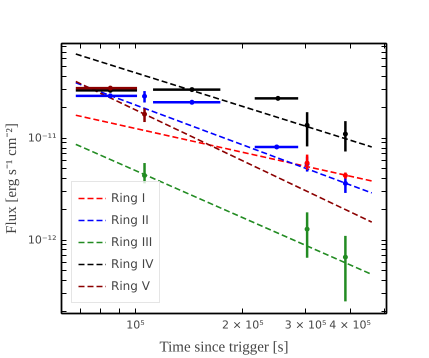 This screenshot has width=429, height=358. Describe the element at coordinates (42, 138) in the screenshot. I see `y-tick-label: 10⁻¹¹` at that location.